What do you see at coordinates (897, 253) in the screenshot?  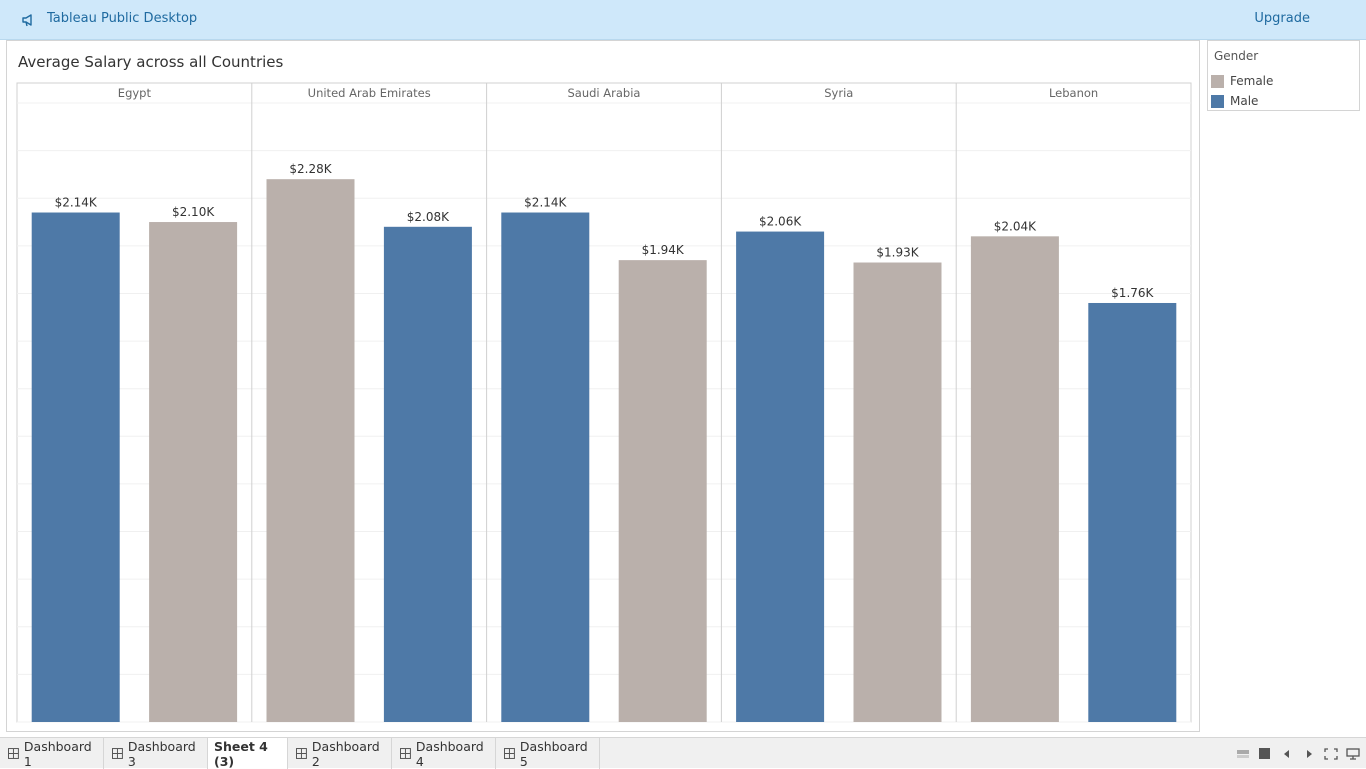 I see `bar-value-label: $1.93K` at bounding box center [897, 253].